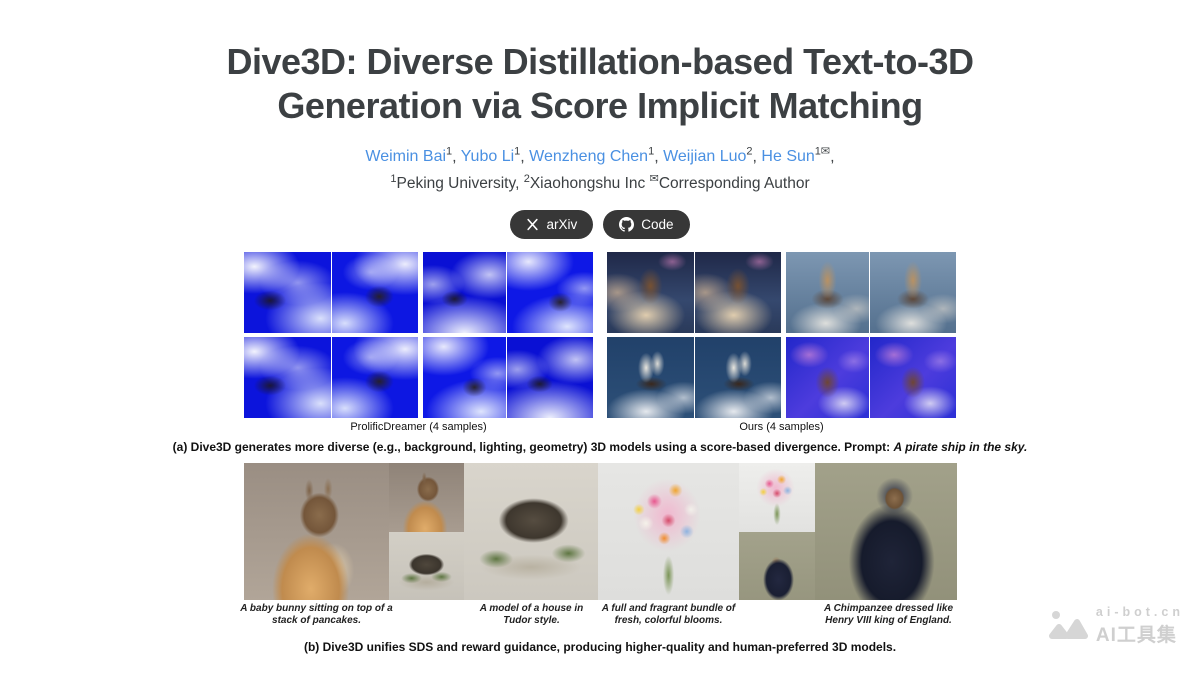  What do you see at coordinates (600, 105) in the screenshot?
I see `title-line-2: Generation via Score Implicit Matching` at bounding box center [600, 105].